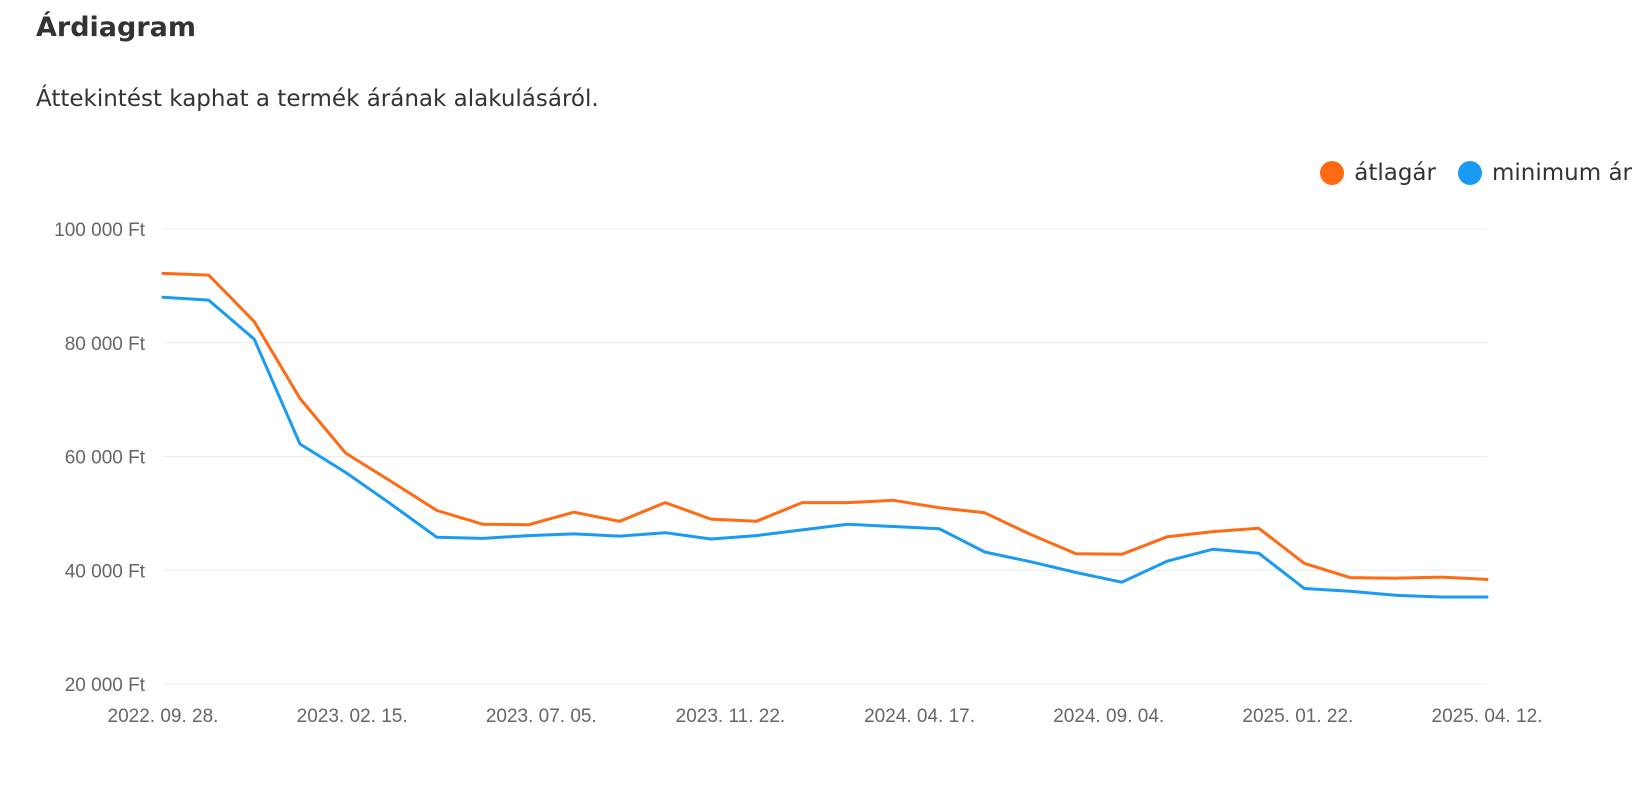  What do you see at coordinates (116, 27) in the screenshot?
I see `page-title: Árdiagram` at bounding box center [116, 27].